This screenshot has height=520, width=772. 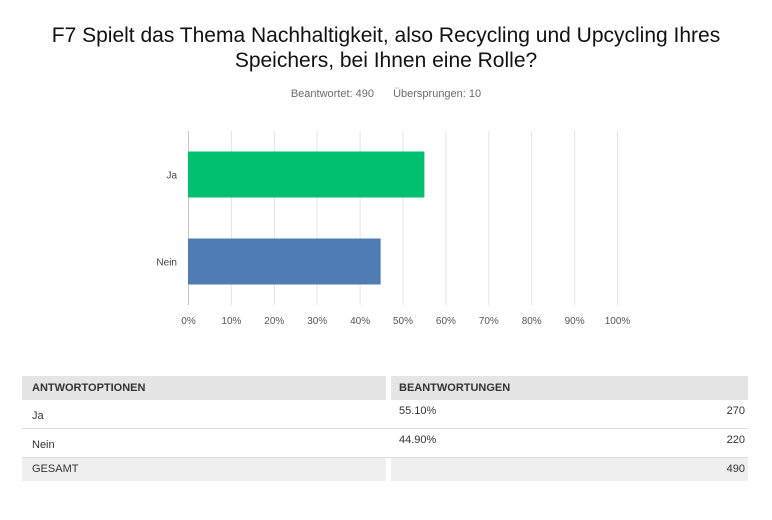 I want to click on row-count: 270, so click(x=735, y=411).